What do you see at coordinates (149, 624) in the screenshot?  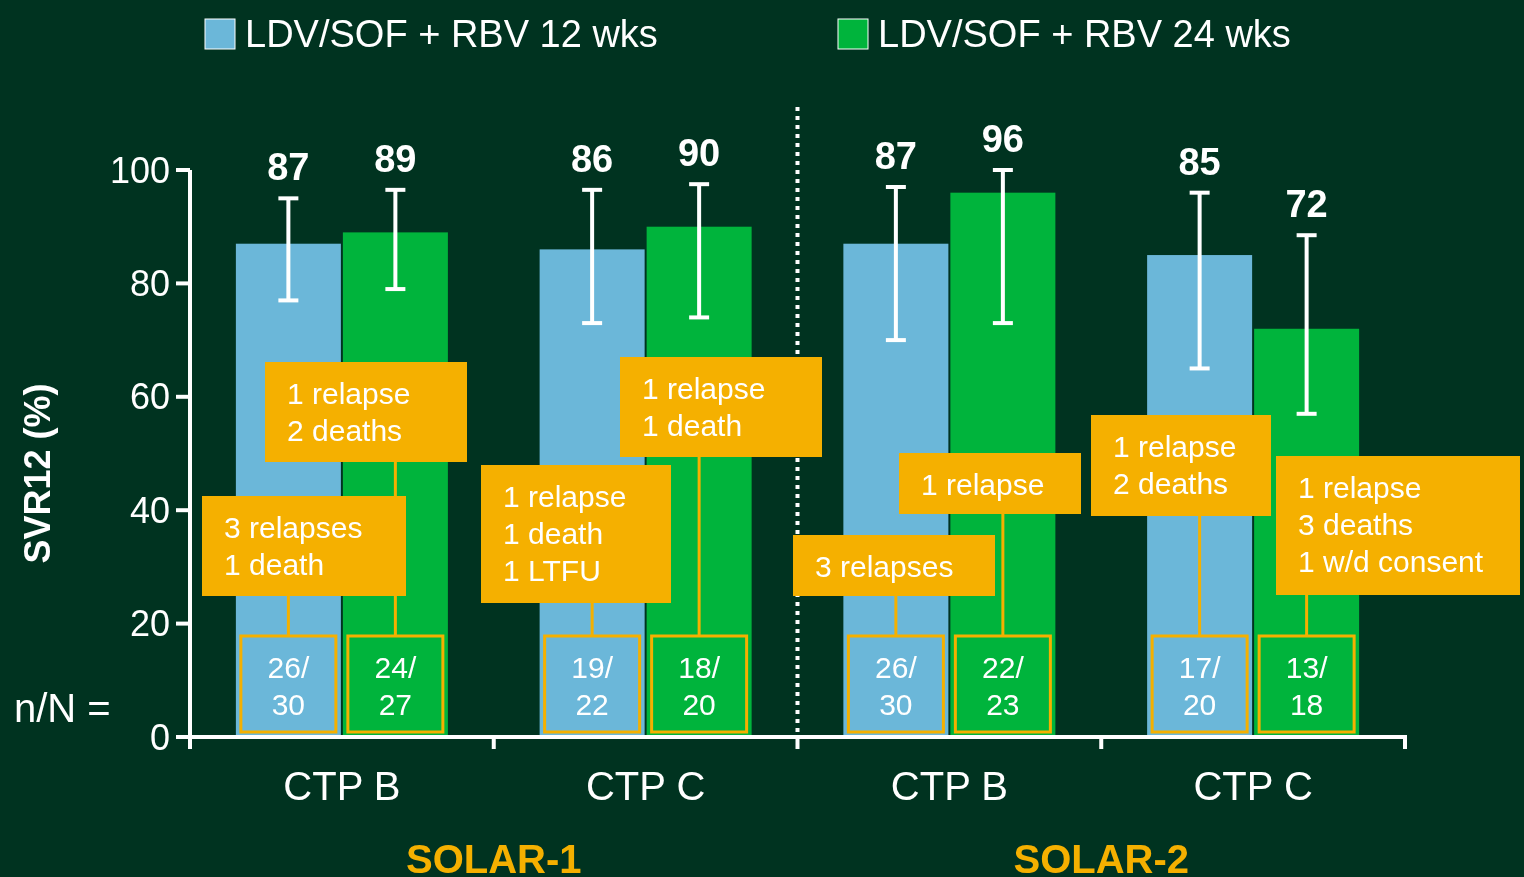 I see `y-tick-label: 20` at bounding box center [149, 624].